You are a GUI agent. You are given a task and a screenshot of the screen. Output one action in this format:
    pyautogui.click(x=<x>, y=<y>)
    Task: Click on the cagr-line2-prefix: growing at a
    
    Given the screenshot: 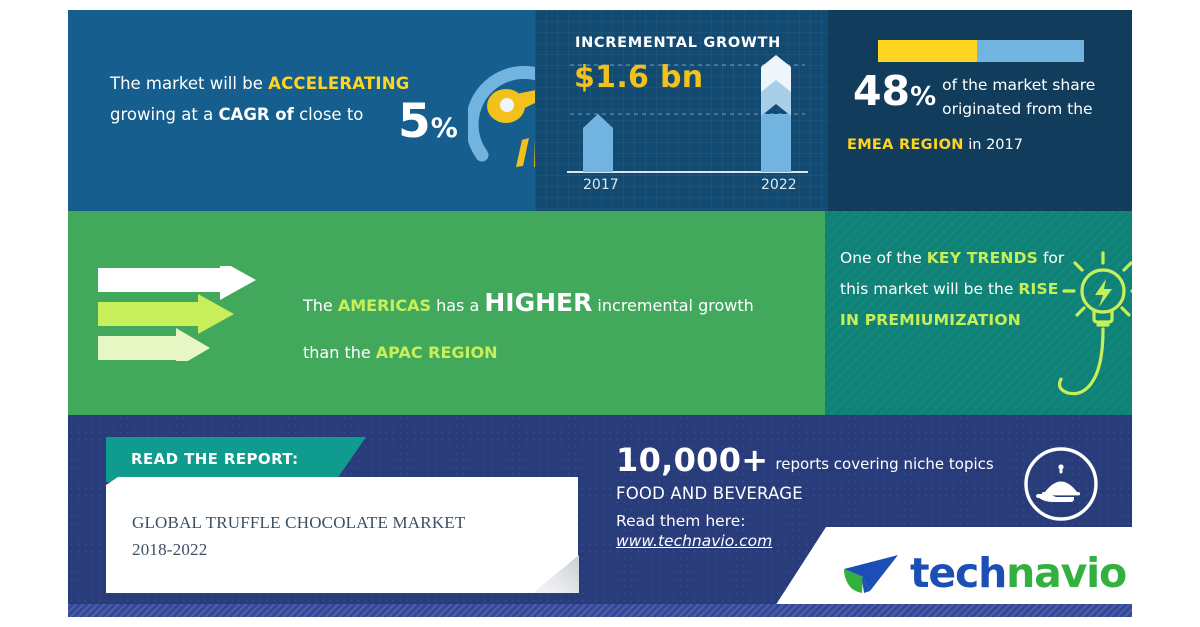 What is the action you would take?
    pyautogui.click(x=164, y=114)
    